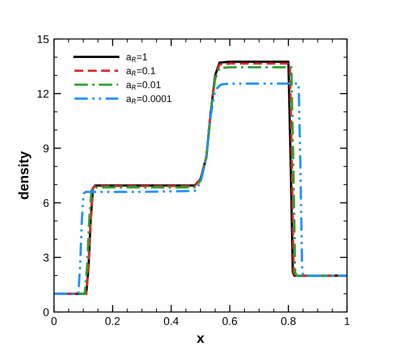 The width and height of the screenshot is (395, 351). I want to click on x-tick-label: 0.8, so click(288, 321).